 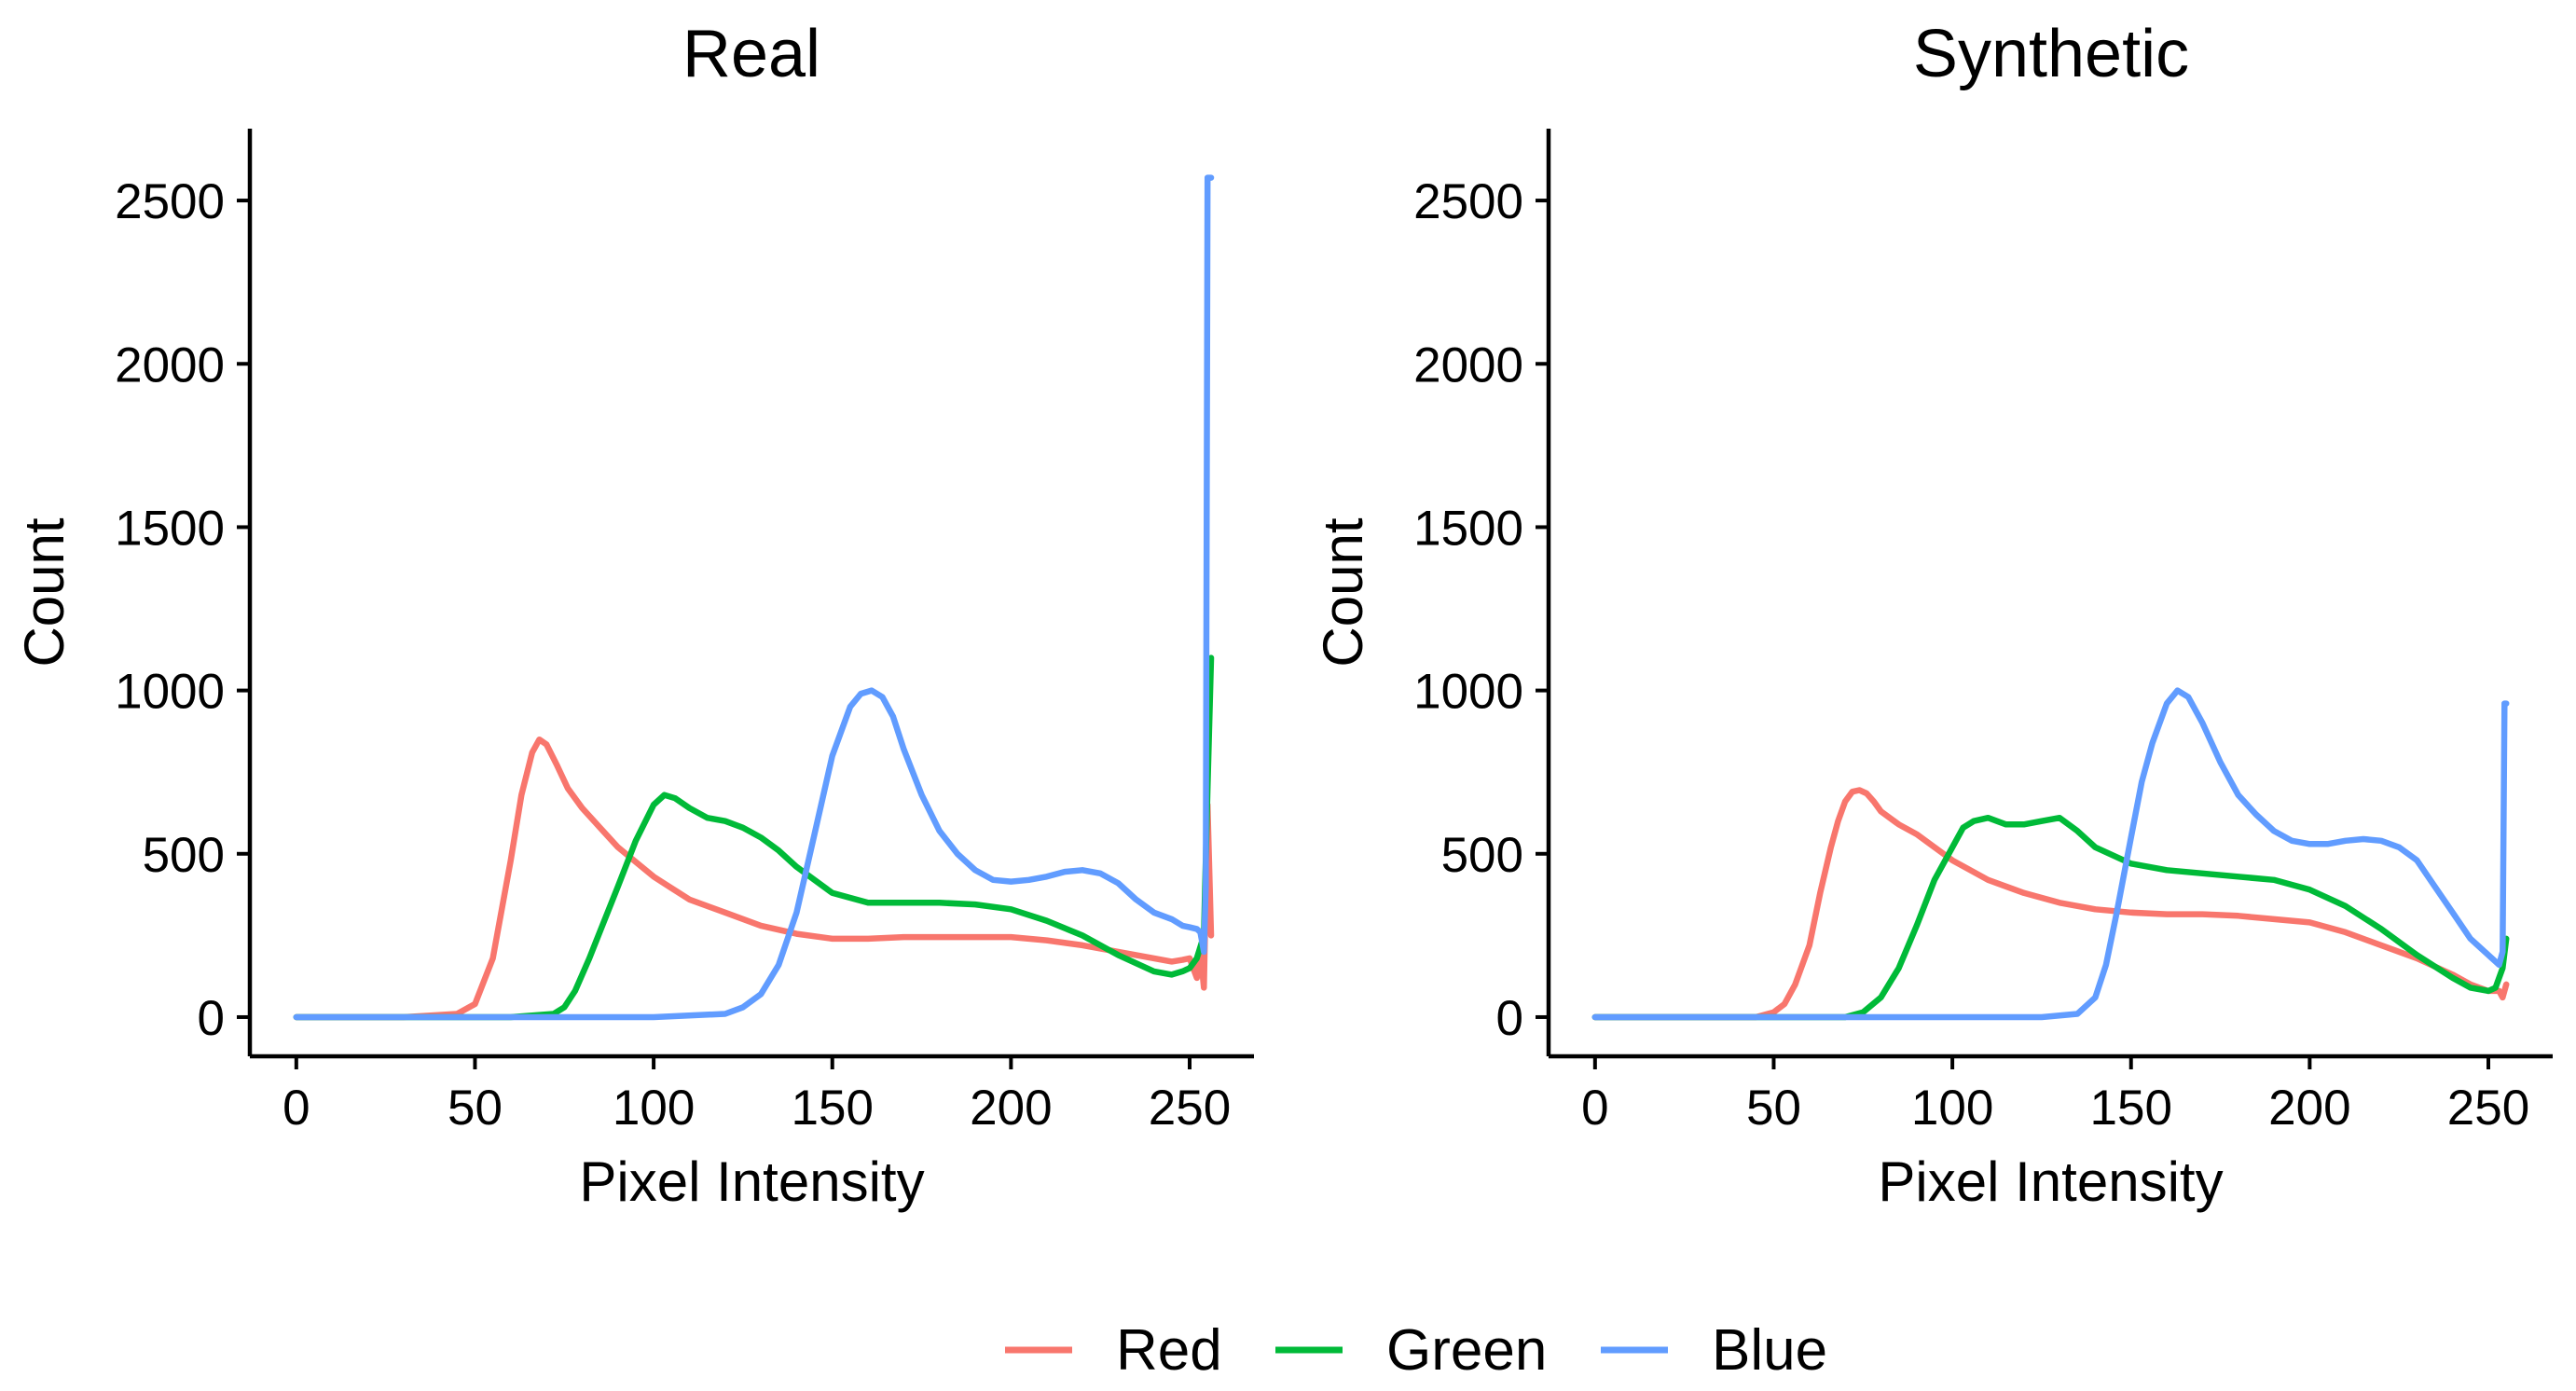 I want to click on legend: Red Green Blue, so click(x=1416, y=1351).